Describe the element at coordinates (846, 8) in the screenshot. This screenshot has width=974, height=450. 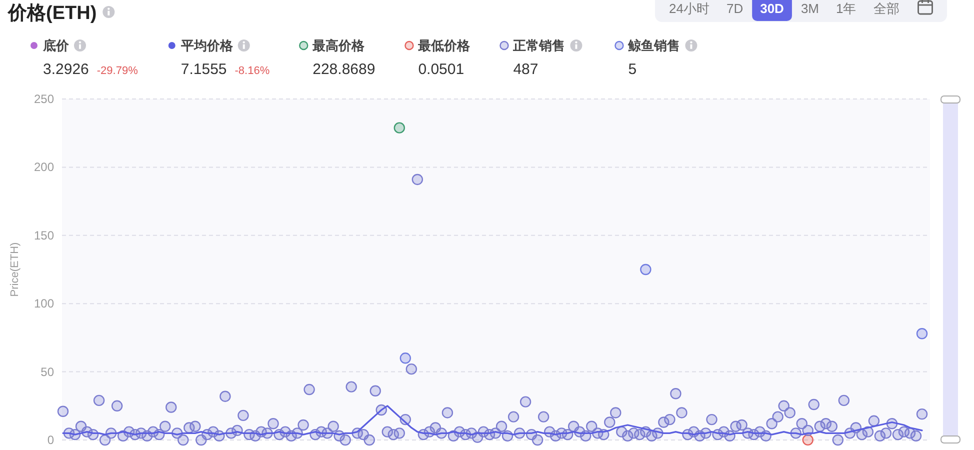
I see `button-label: 1年` at that location.